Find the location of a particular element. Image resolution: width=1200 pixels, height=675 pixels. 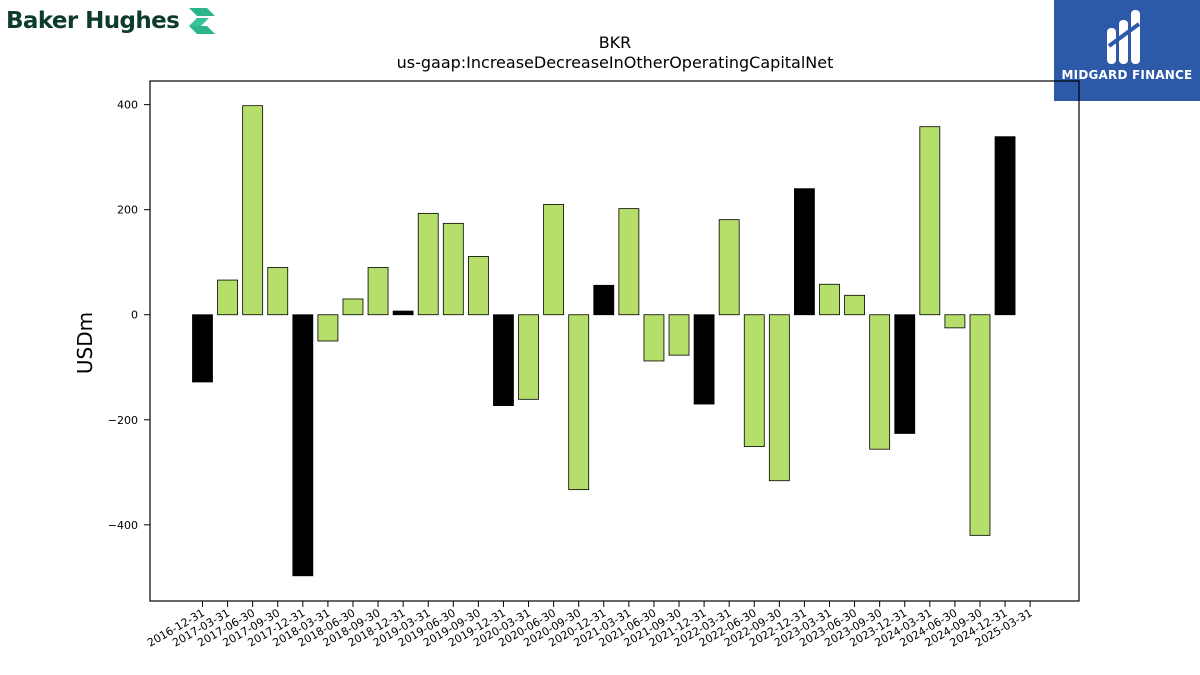

midgard-wordmark: MIDGARD FINANCE is located at coordinates (1127, 75).